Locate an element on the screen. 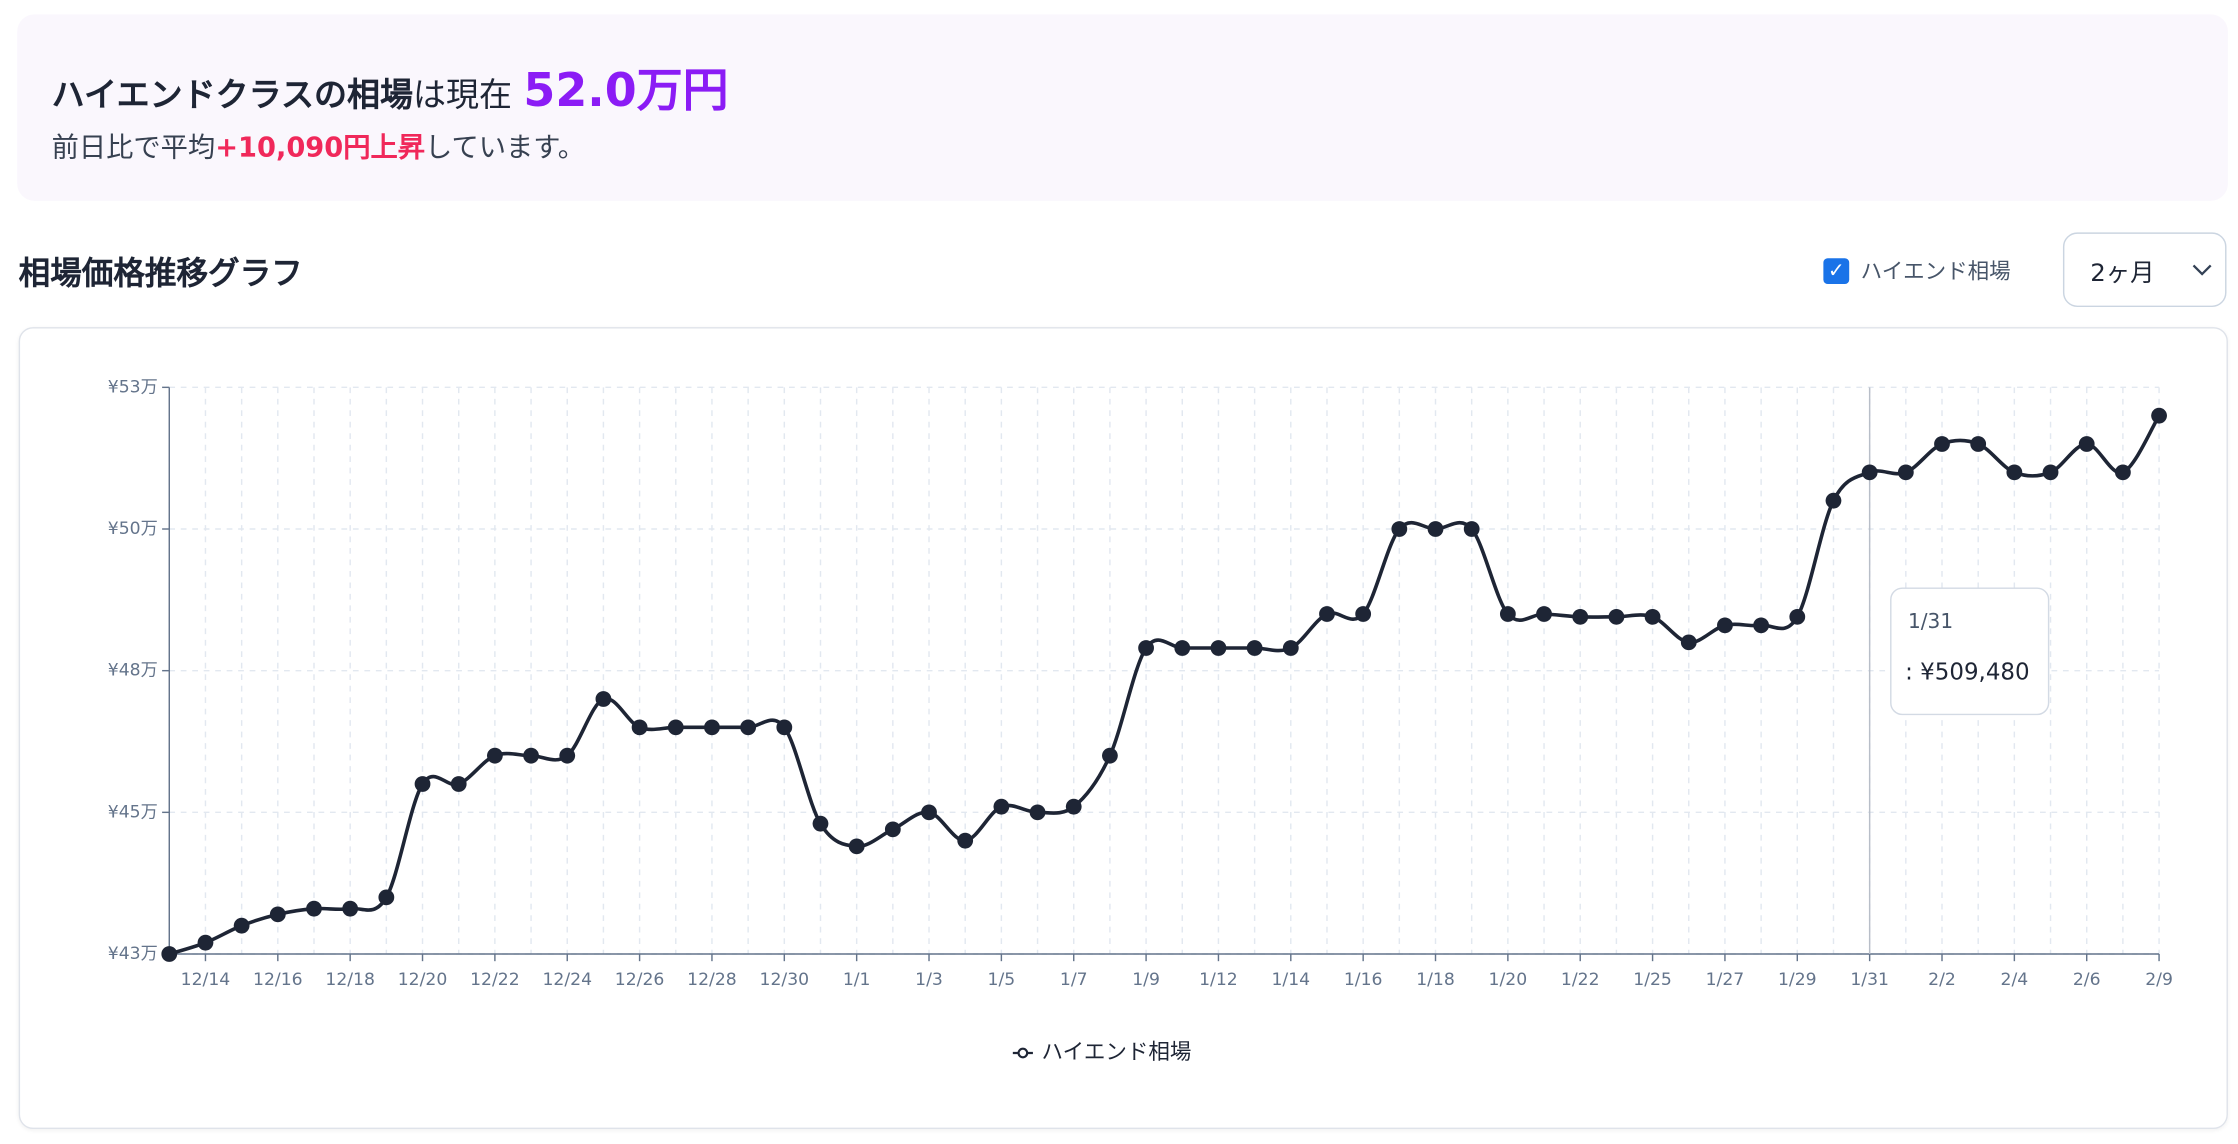  title-strong: ハイエンドクラスの相場 is located at coordinates (232, 96).